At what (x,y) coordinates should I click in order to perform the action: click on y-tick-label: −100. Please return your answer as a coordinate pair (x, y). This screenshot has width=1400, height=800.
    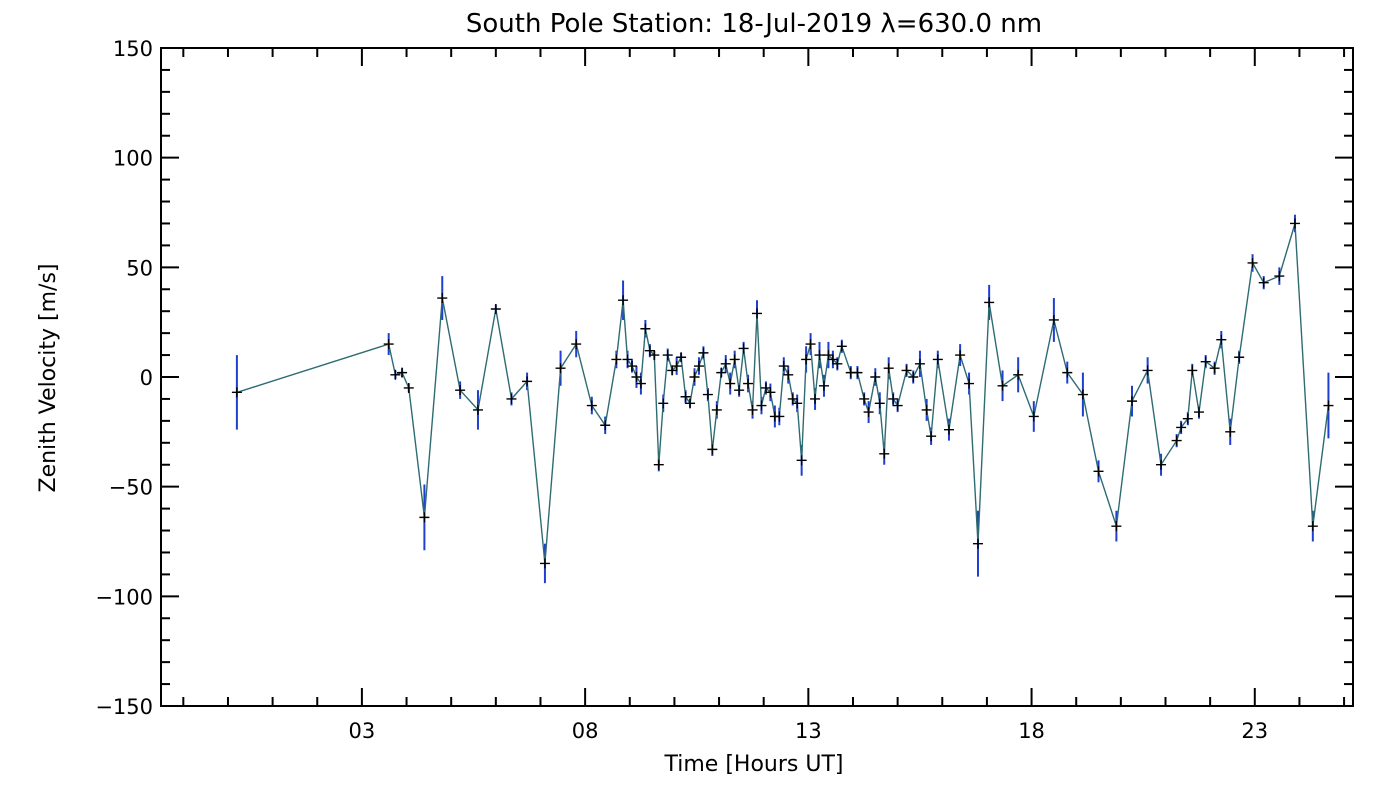
    Looking at the image, I should click on (124, 597).